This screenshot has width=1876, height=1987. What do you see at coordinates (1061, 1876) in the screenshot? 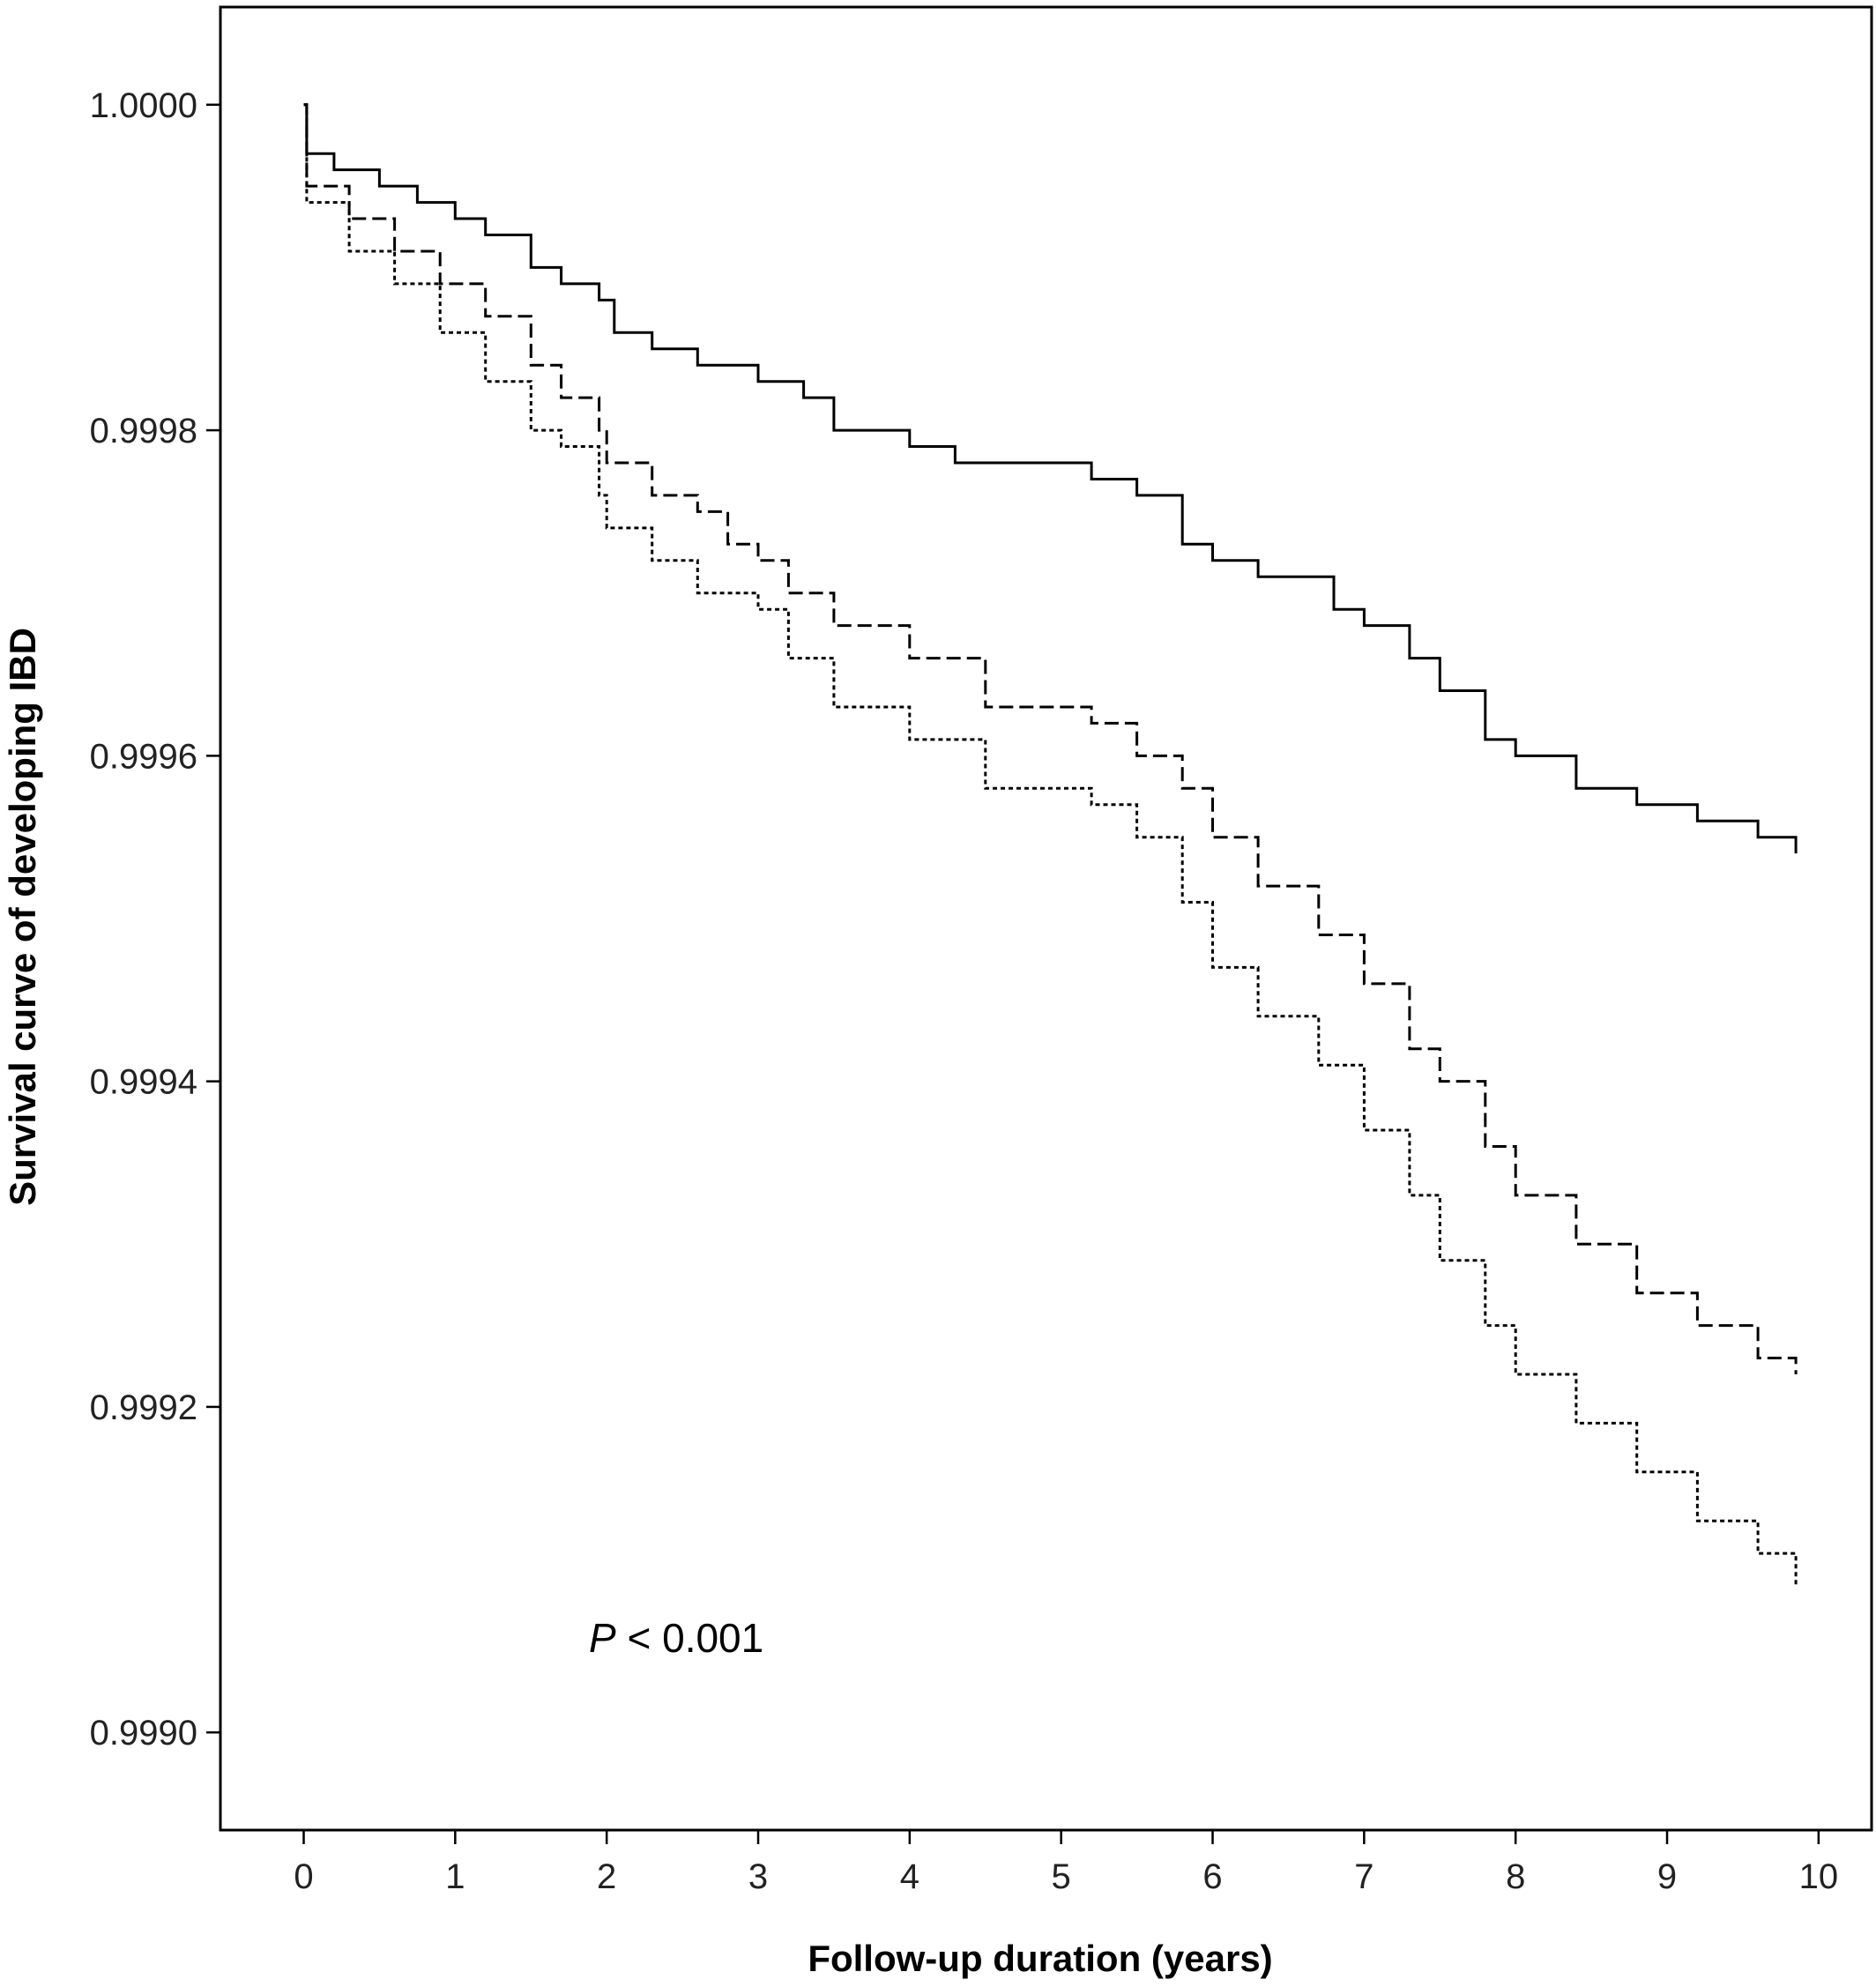
I see `x-tick-label: 5` at bounding box center [1061, 1876].